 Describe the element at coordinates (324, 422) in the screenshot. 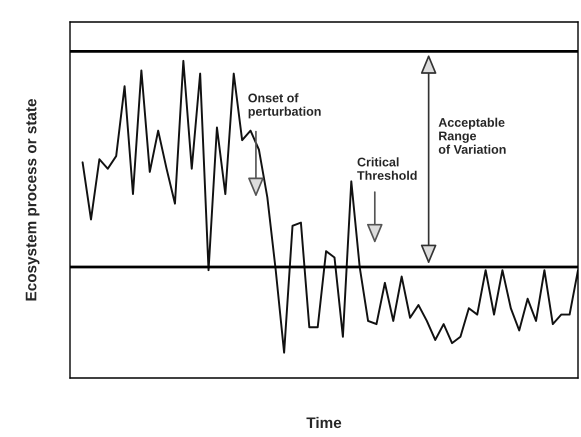

I see `x-axis-title: Time` at that location.